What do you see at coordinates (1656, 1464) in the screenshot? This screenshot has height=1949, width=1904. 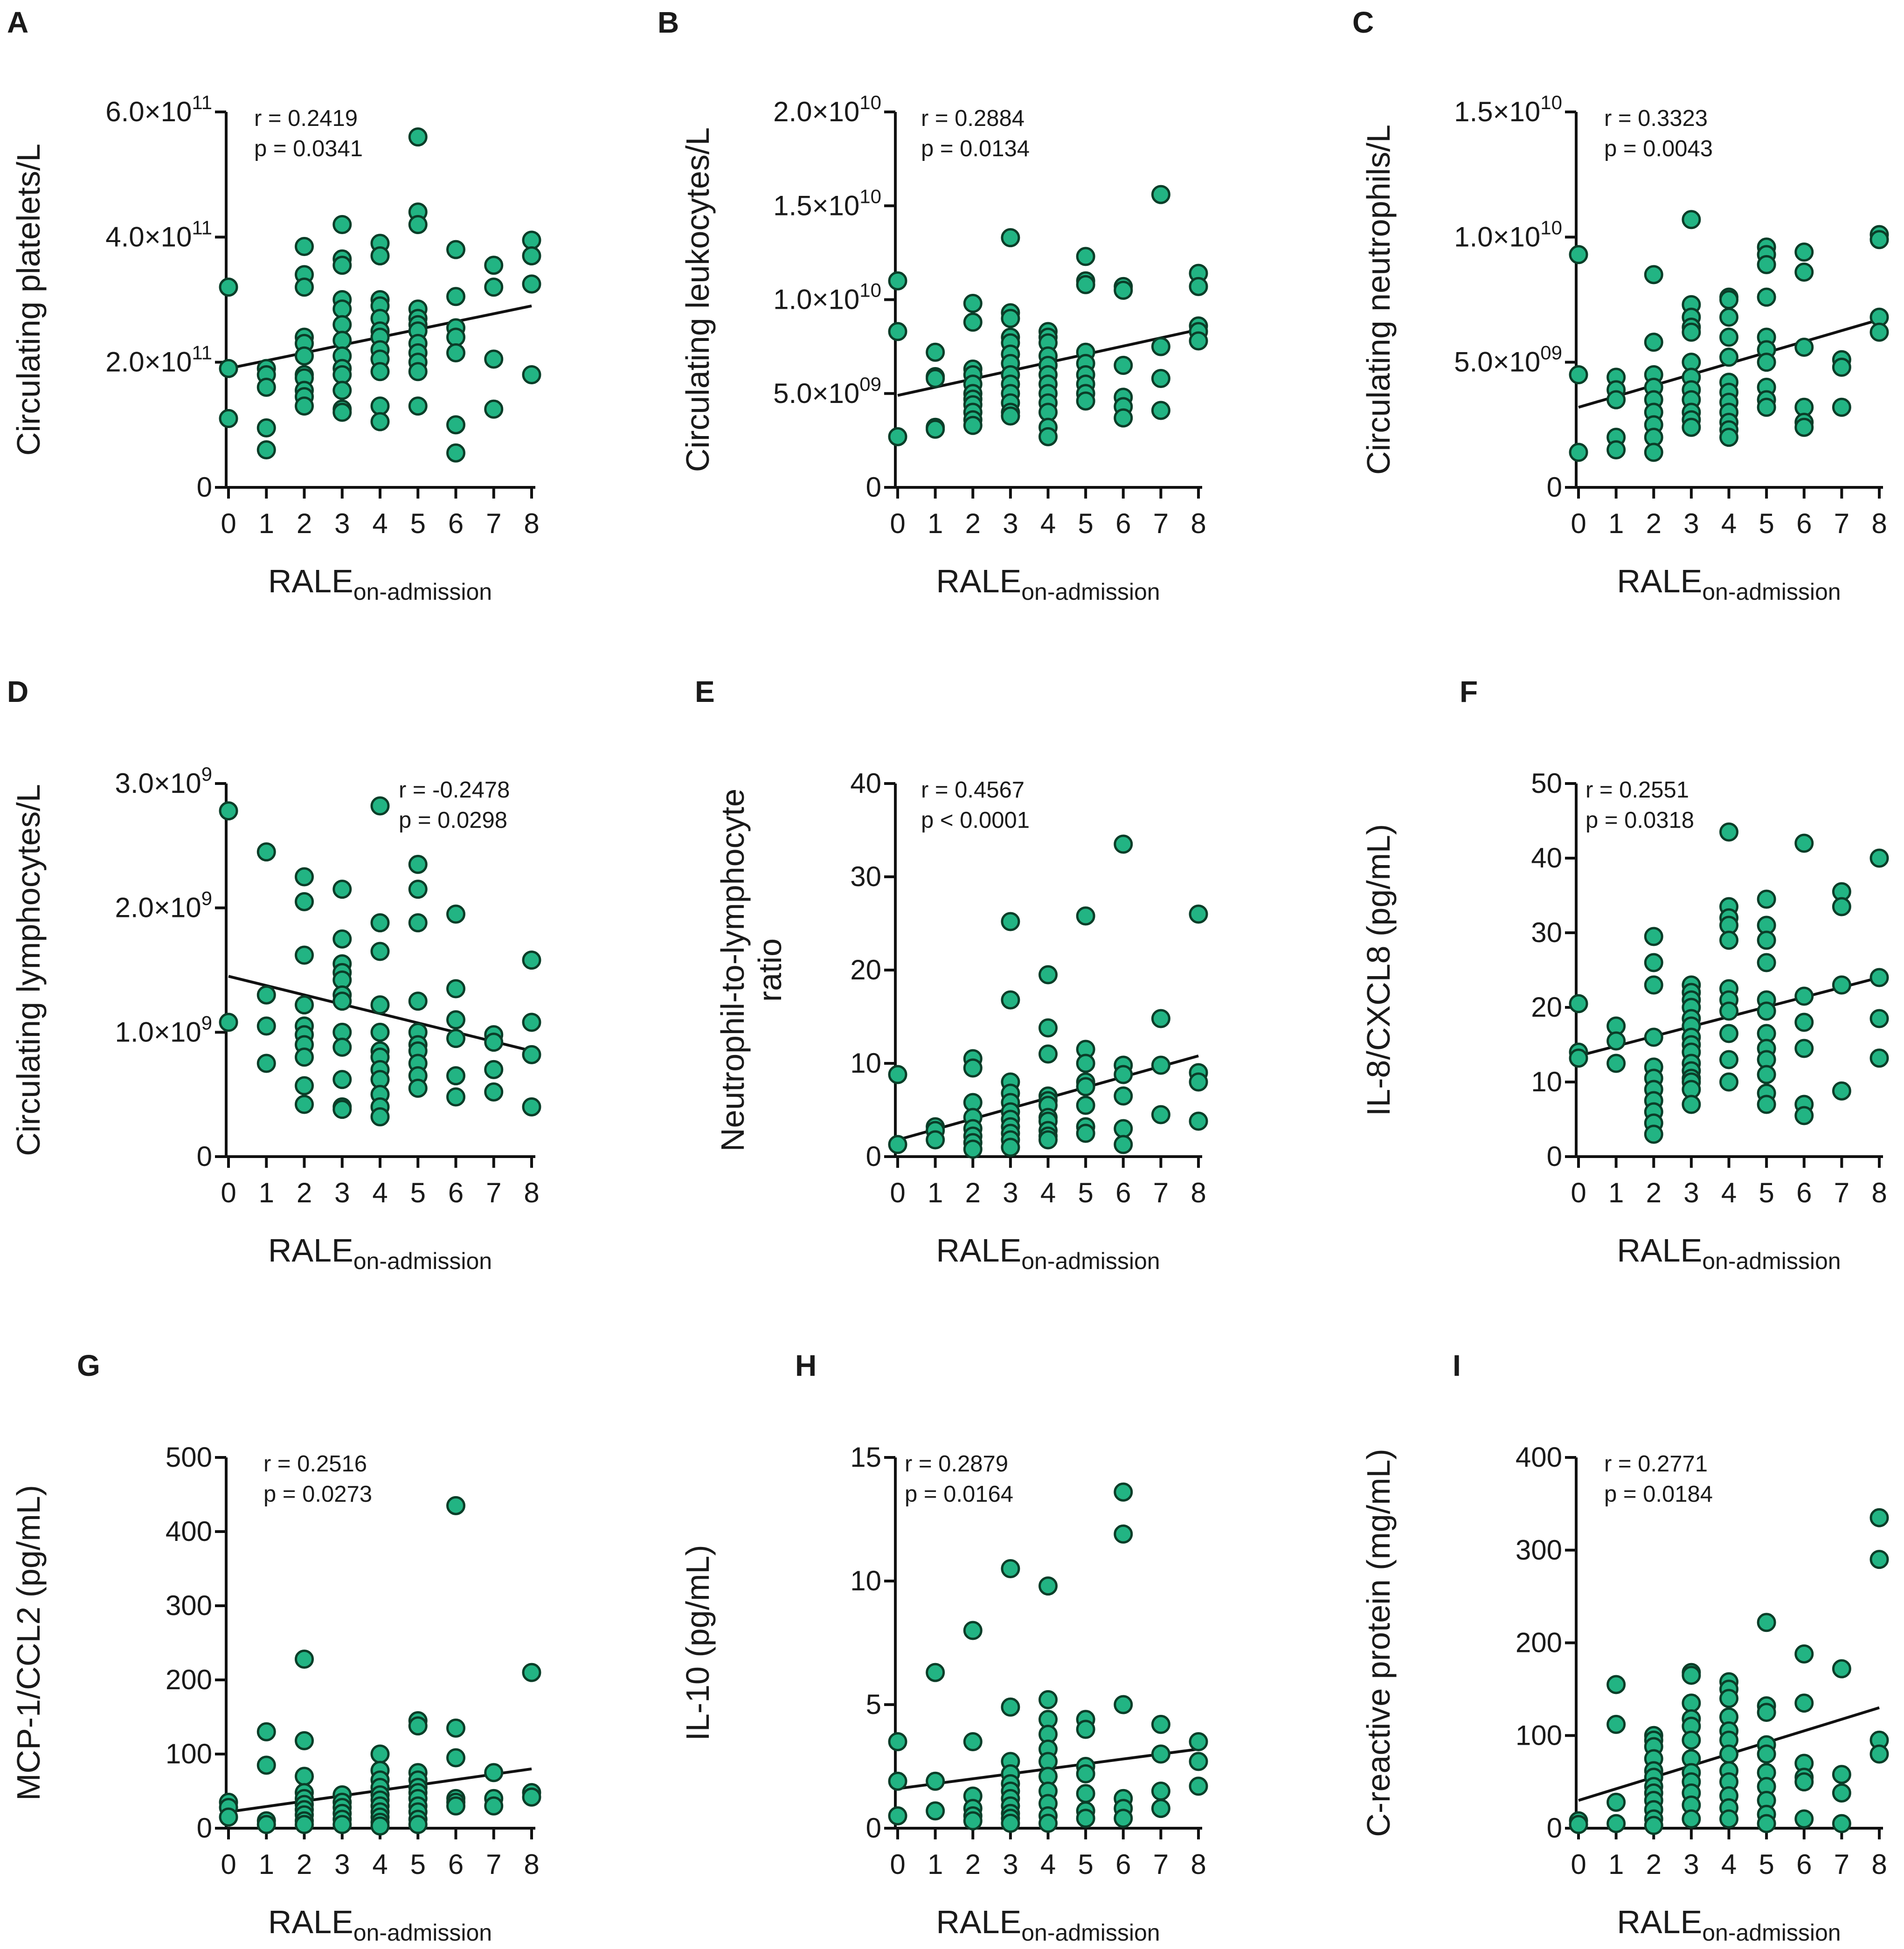 I see `stat-r: r = 0.2771` at bounding box center [1656, 1464].